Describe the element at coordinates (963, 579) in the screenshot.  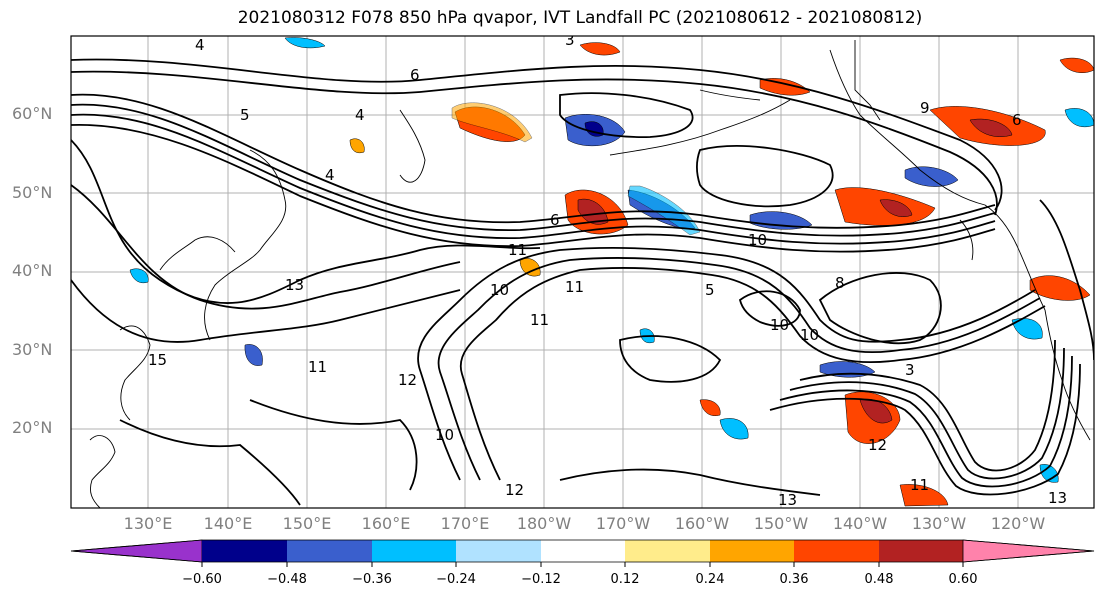
I see `colorbar-tick-label: 0.60` at that location.